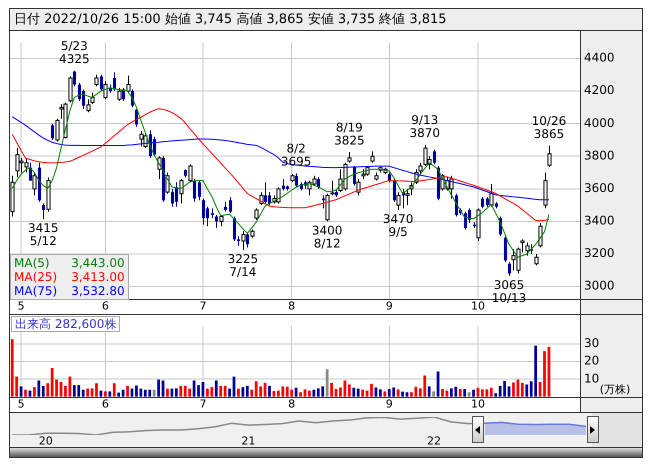  I want to click on y-tick-label: 30, so click(592, 343).